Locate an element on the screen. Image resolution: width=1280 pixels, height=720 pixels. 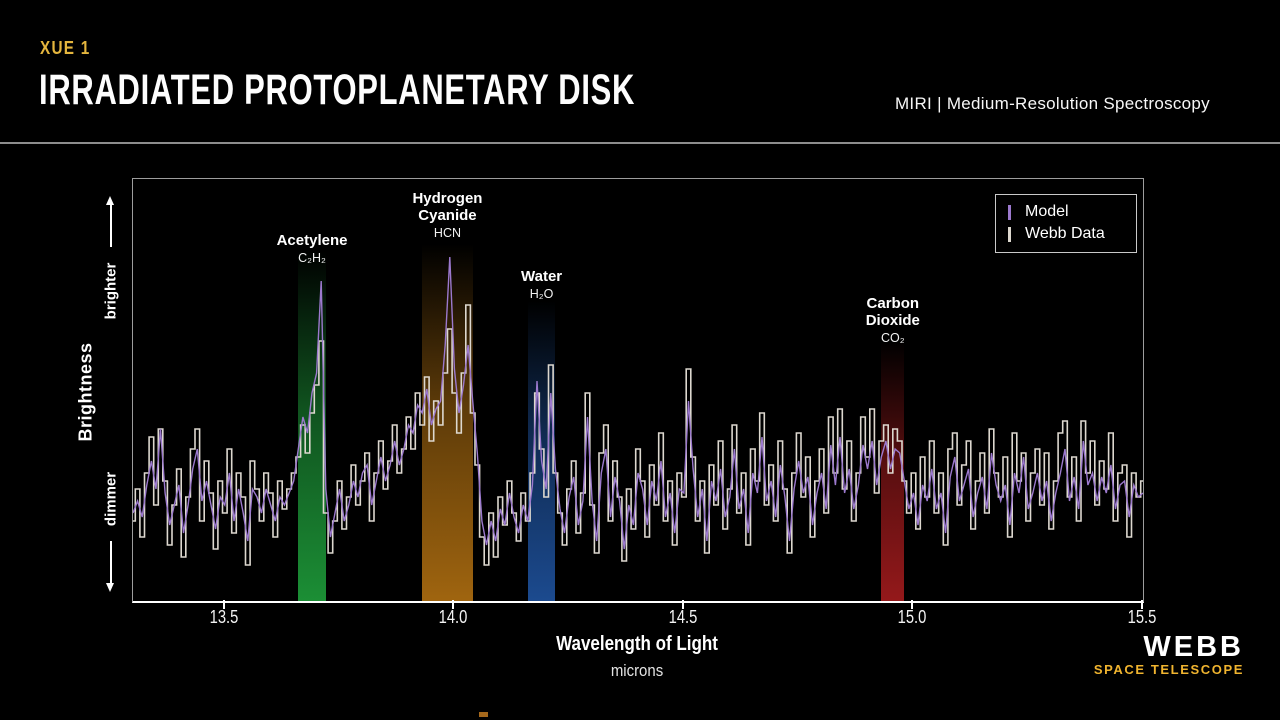
page-title: IRRADIATED PROTOPLANETARY DISK is located at coordinates (337, 90).